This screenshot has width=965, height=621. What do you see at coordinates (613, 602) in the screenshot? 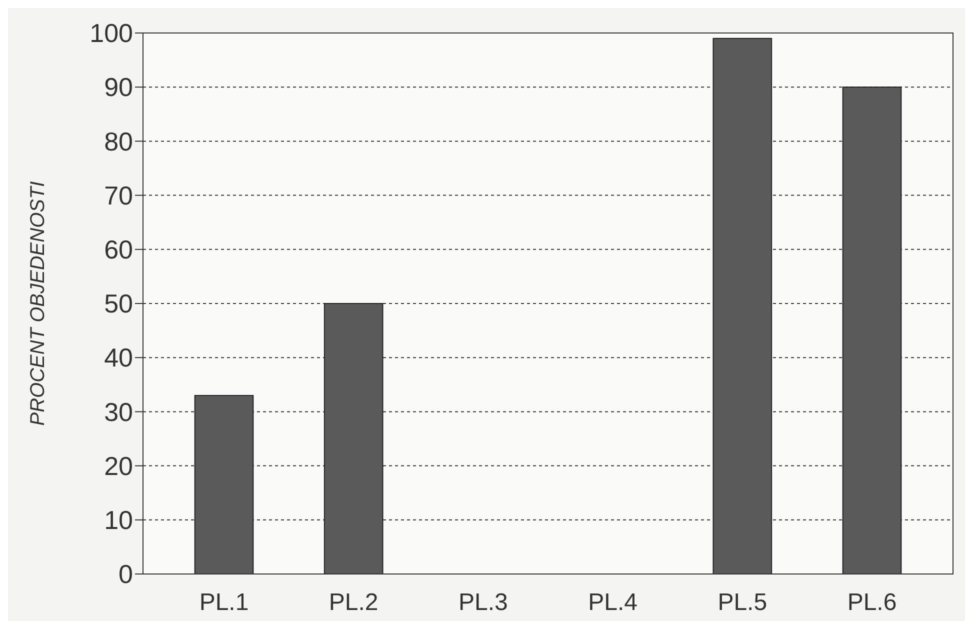
I see `x-tick-label: PL.4` at bounding box center [613, 602].